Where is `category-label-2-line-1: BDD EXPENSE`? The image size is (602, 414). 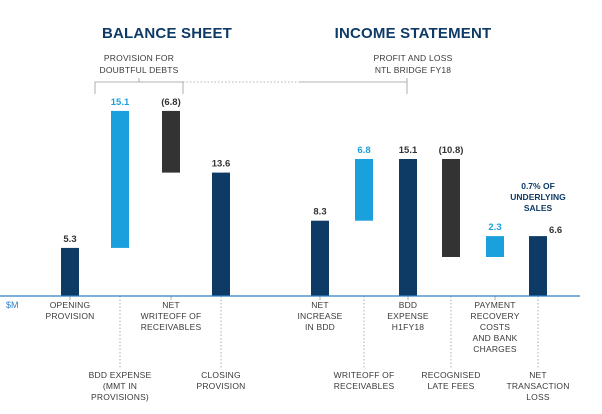 category-label-2-line-1: BDD EXPENSE is located at coordinates (120, 375).